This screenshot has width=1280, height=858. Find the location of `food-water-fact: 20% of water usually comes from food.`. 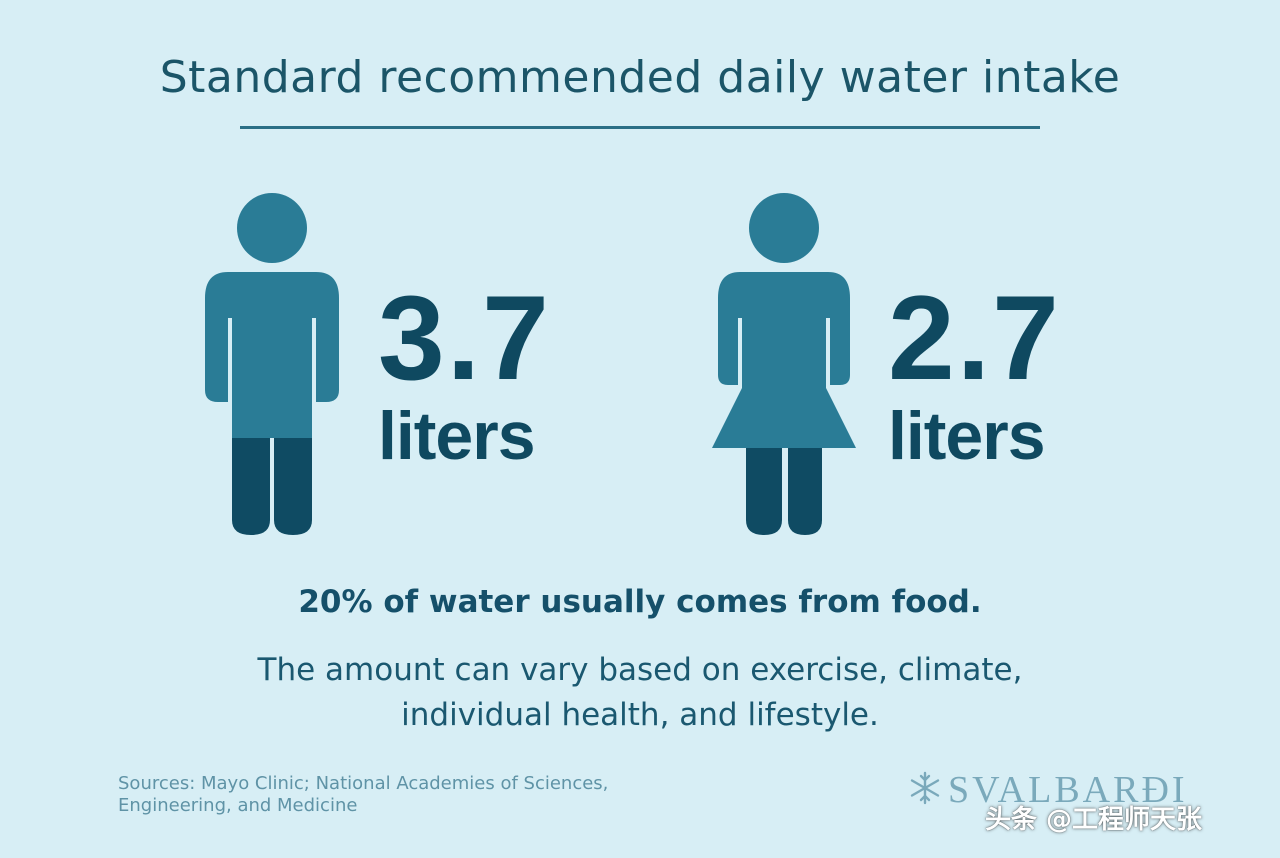

food-water-fact: 20% of water usually comes from food. is located at coordinates (640, 602).